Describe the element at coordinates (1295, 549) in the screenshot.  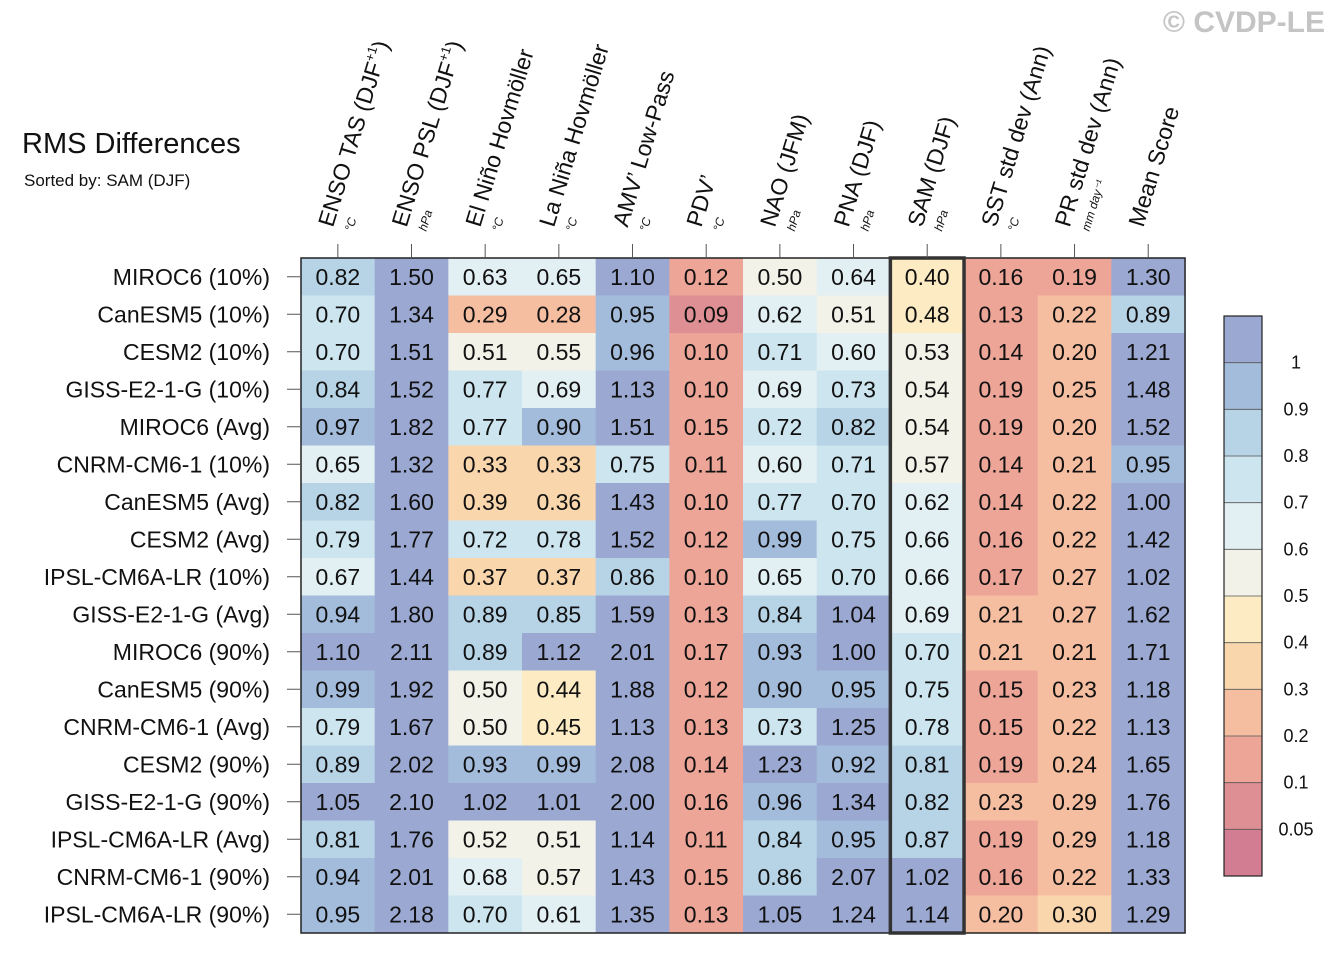
I see `colorbar-tick-label: 0.6` at that location.